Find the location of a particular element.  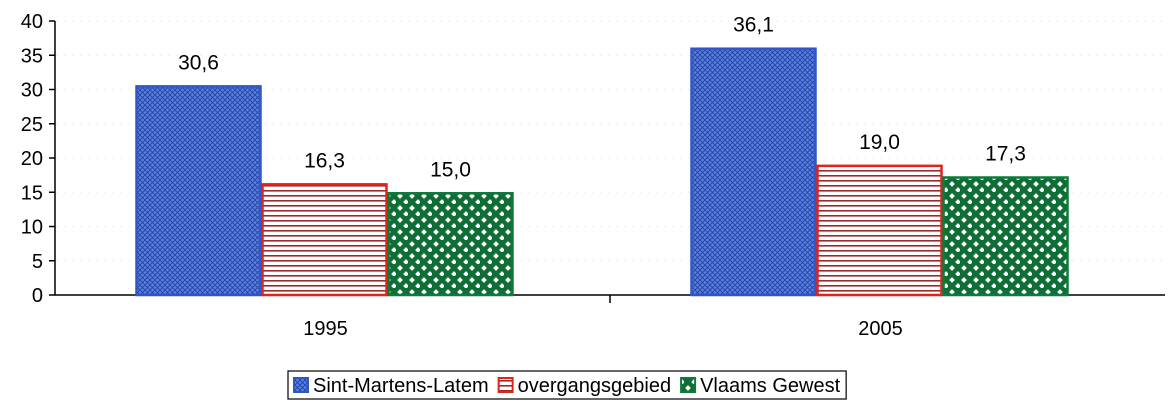

legend-box is located at coordinates (567, 385).